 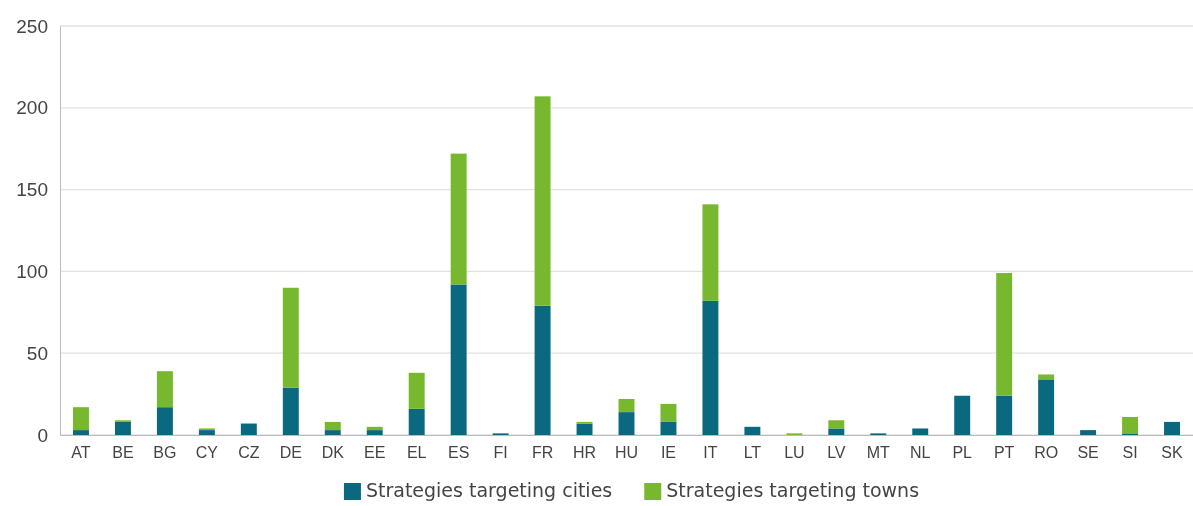 I want to click on x-tick-label: BG, so click(x=165, y=453).